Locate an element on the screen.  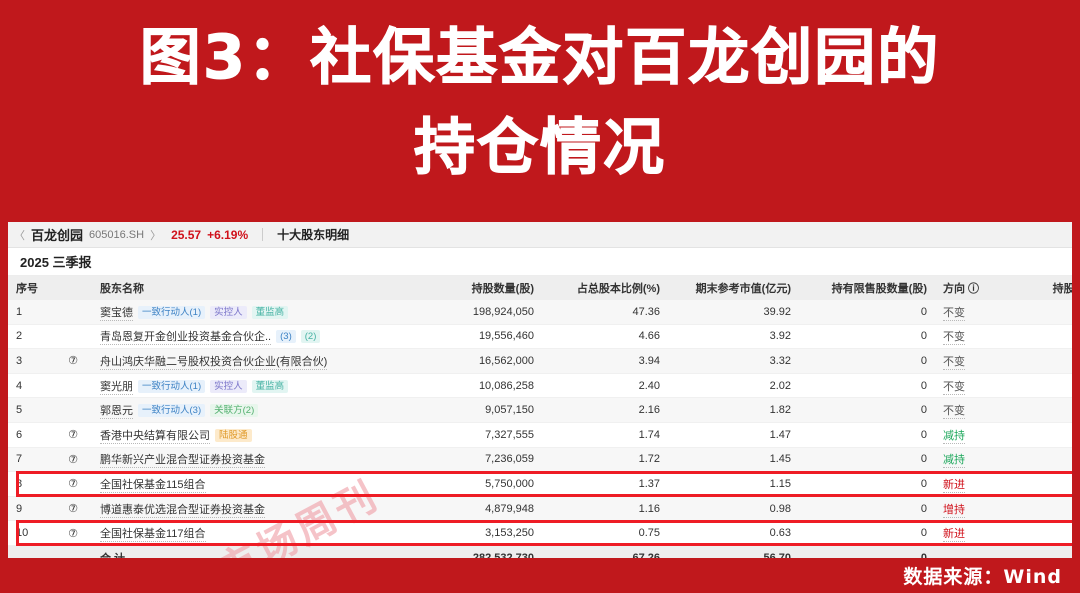
report-period-label: 2025 三季报 is located at coordinates (56, 262).